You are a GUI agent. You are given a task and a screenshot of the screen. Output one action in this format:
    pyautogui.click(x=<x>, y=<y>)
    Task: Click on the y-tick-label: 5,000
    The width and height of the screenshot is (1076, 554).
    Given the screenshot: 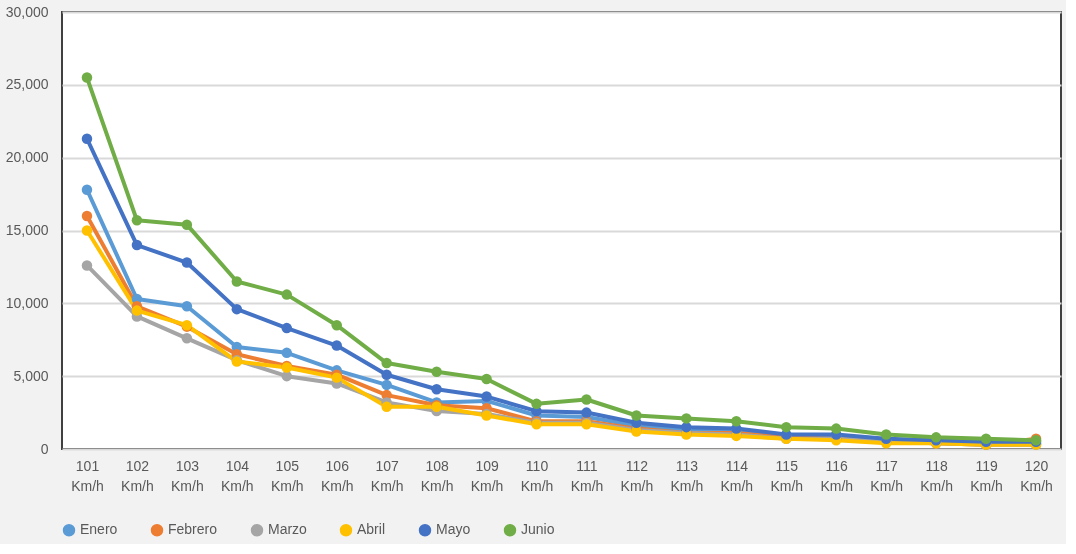 What is the action you would take?
    pyautogui.click(x=31, y=375)
    